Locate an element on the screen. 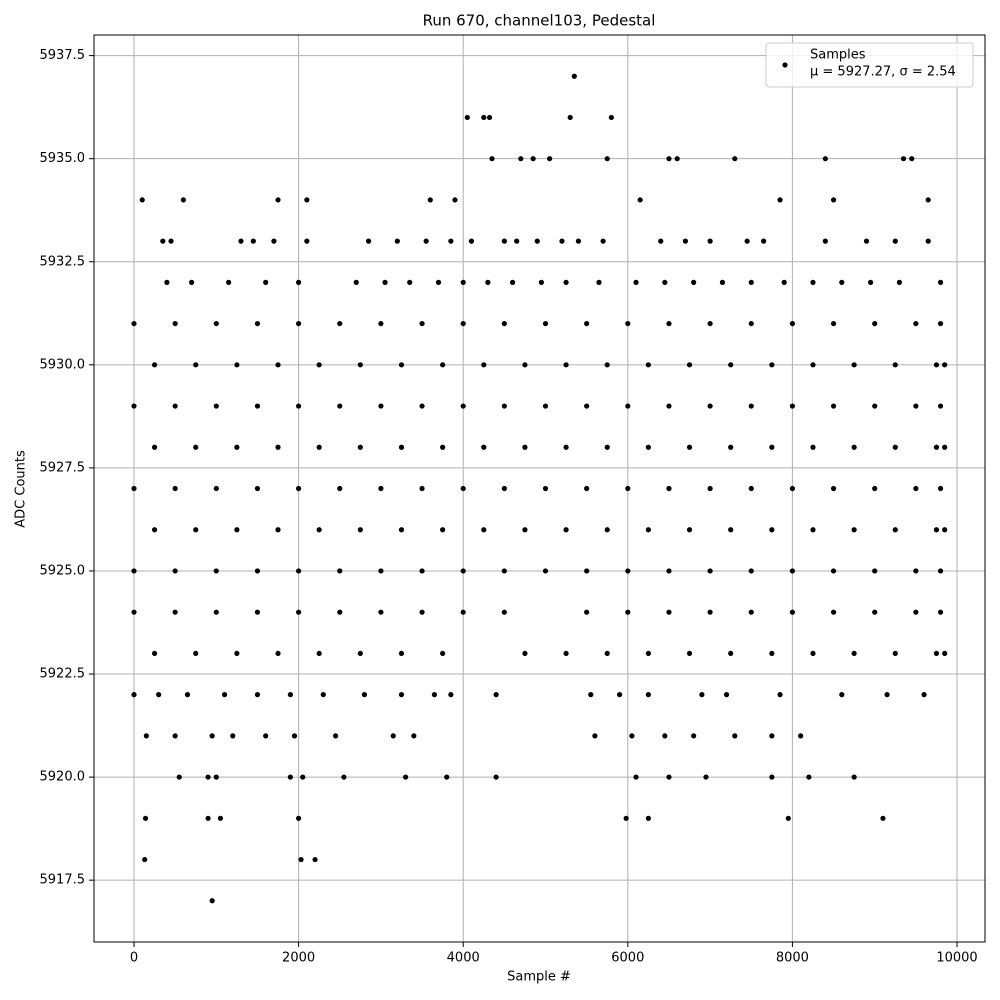 The image size is (1000, 1000). legend-stats: μ = 5927.27, σ = 2.54 is located at coordinates (883, 72).